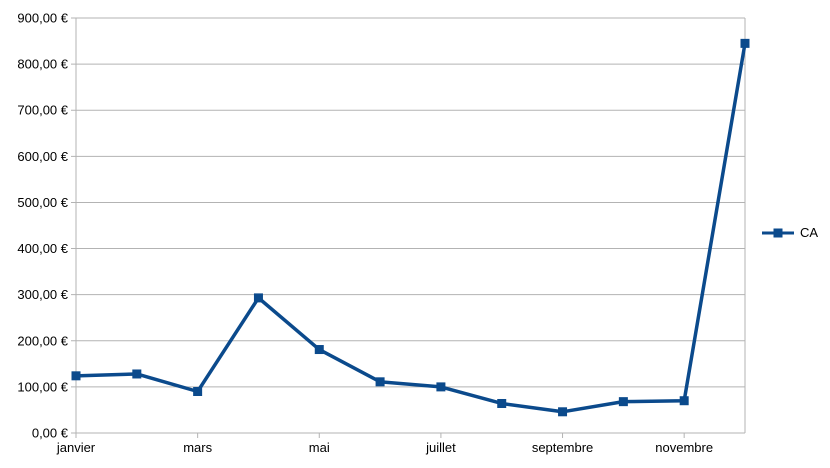 This screenshot has height=468, width=830. I want to click on y-axis-tick-label: 0,00 €, so click(50, 433).